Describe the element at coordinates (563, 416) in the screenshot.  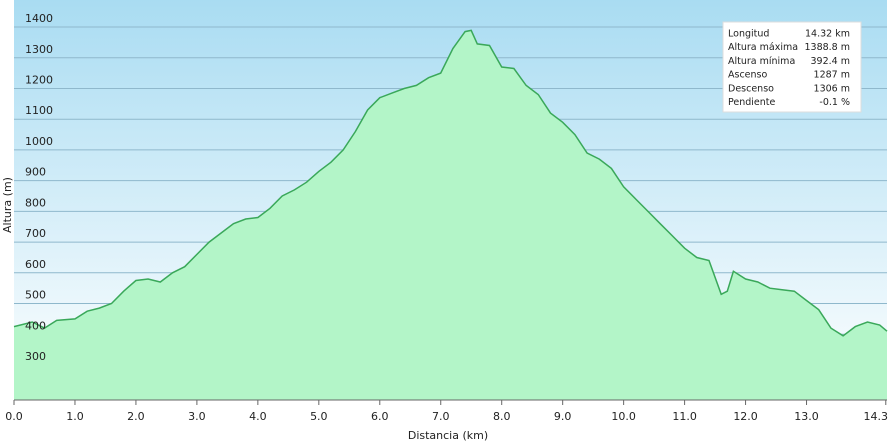
I see `x-tick-label: 9.0` at that location.